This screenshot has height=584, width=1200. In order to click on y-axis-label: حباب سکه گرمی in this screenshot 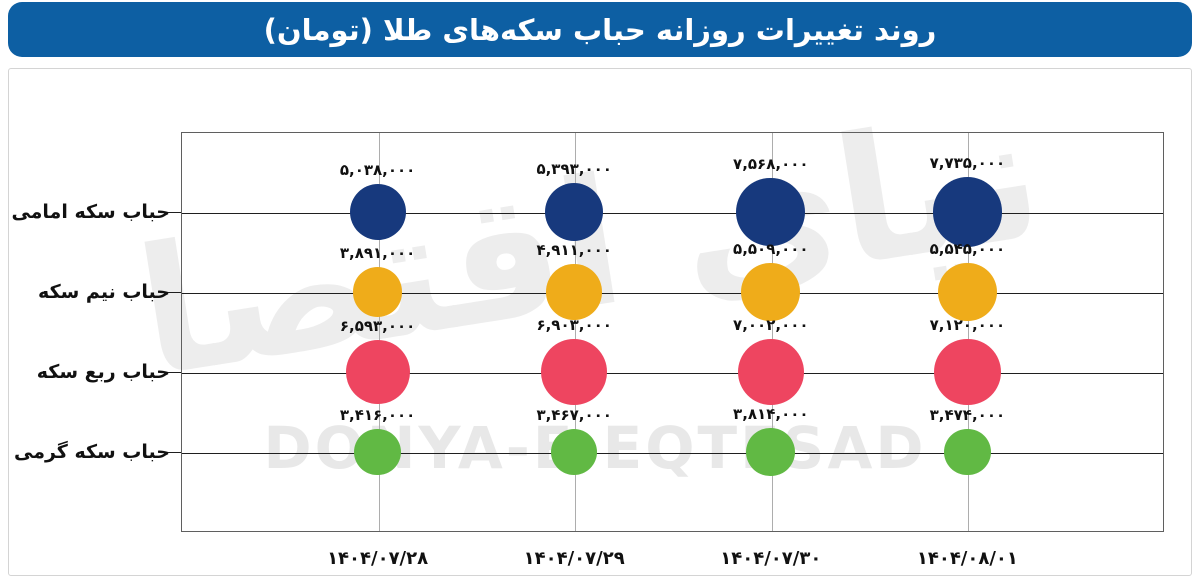, I will do `click(91, 452)`.